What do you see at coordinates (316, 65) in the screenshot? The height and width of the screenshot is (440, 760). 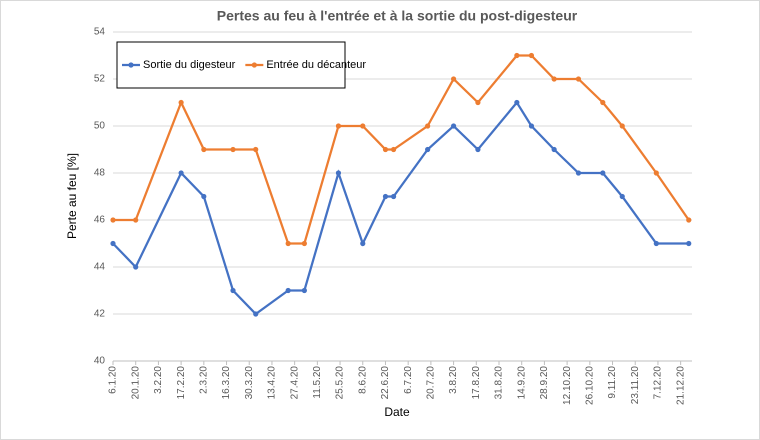 I see `legend-label: Entrée du décanteur` at bounding box center [316, 65].